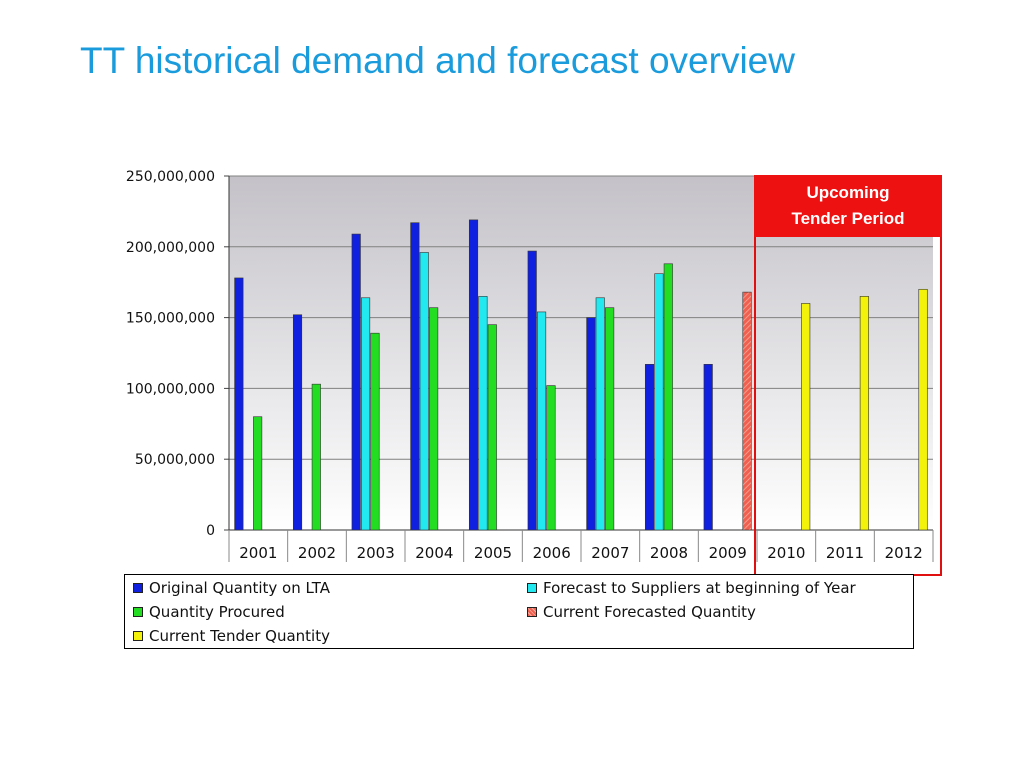  Describe the element at coordinates (434, 553) in the screenshot. I see `x-tick-label: 2004` at that location.